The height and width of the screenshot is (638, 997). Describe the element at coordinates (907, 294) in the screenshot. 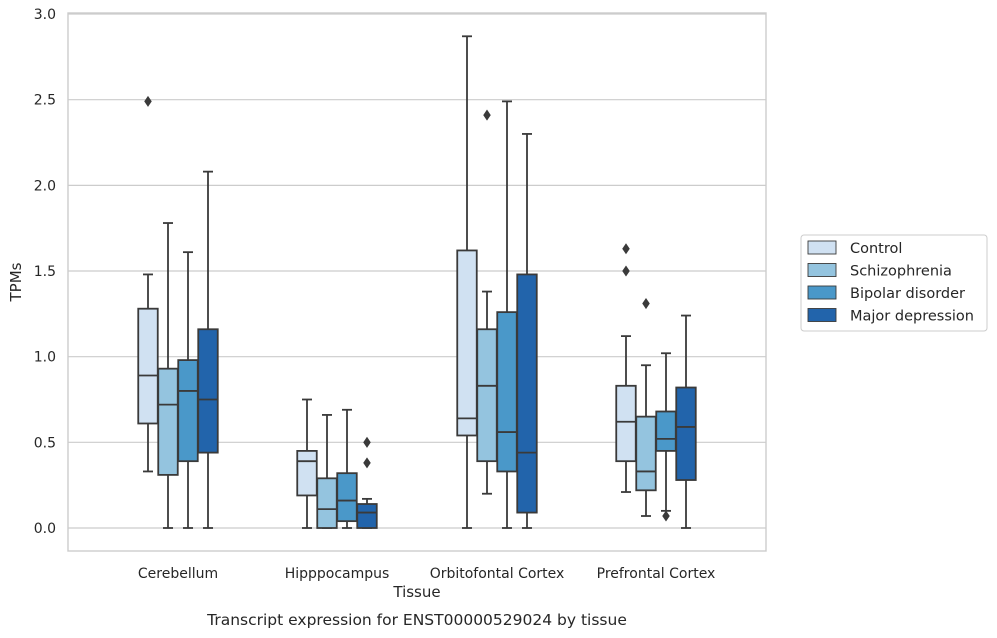

I see `legend-label: Bipolar disorder` at that location.